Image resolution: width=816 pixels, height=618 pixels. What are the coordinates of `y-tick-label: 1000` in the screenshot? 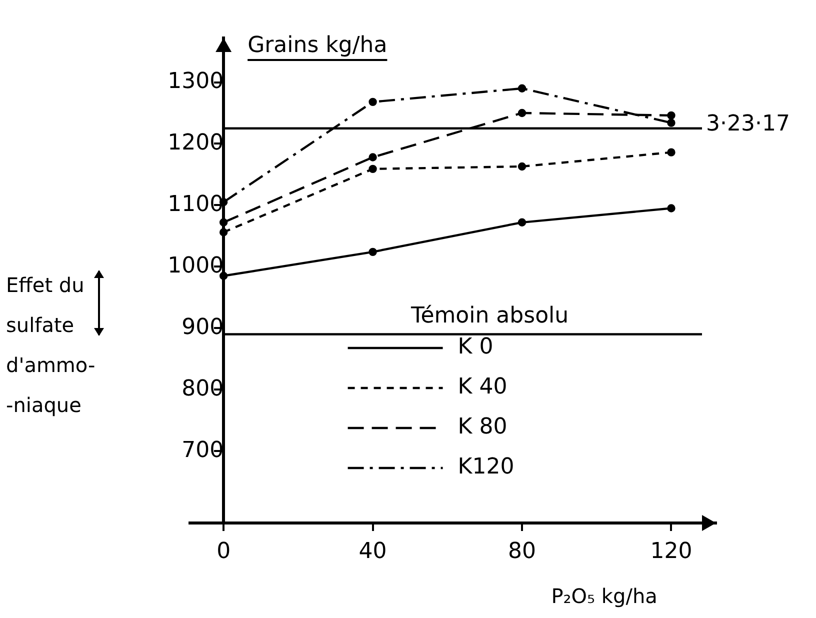 It's located at (196, 265).